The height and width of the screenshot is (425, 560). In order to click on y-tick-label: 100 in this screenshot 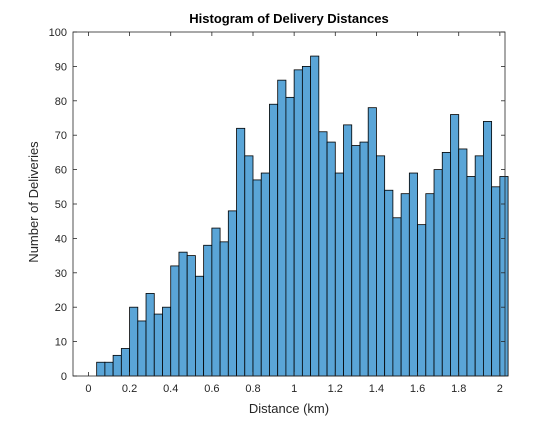, I will do `click(58, 33)`.